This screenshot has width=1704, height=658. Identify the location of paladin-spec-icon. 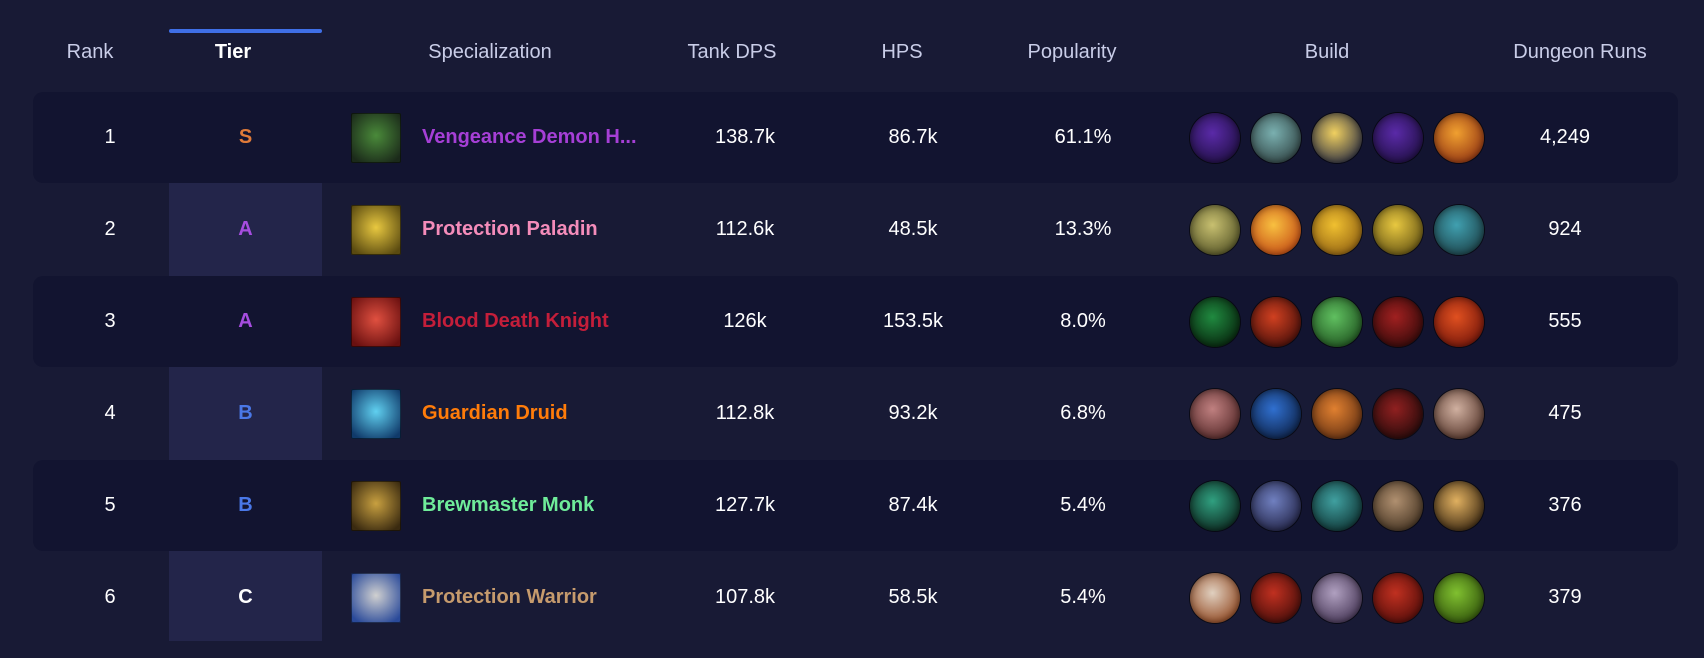
(376, 229).